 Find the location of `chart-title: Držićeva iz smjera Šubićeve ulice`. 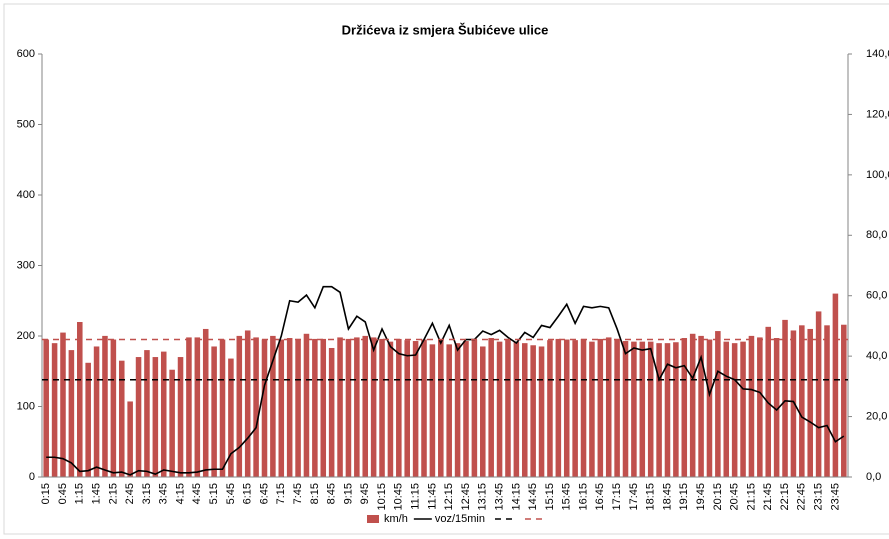

chart-title: Držićeva iz smjera Šubićeve ulice is located at coordinates (445, 29).